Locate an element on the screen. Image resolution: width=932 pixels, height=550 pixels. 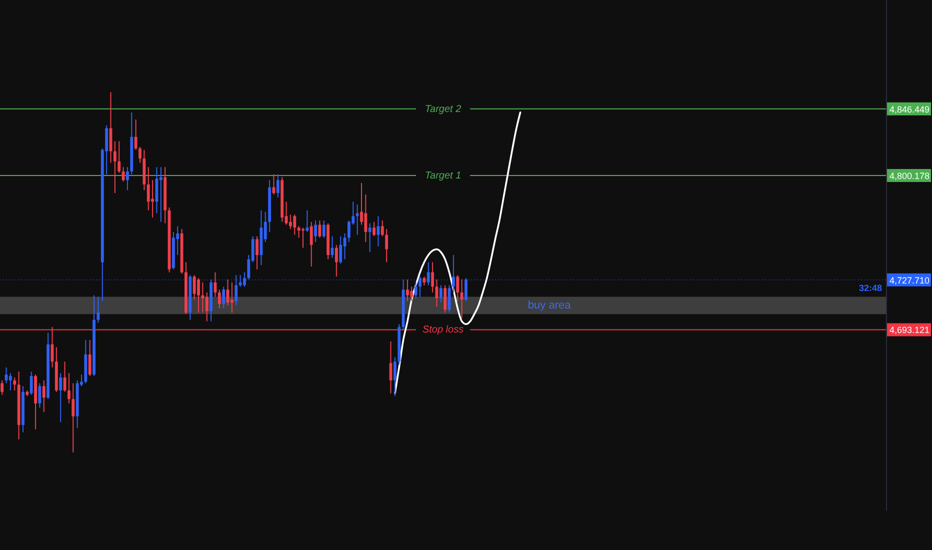
annotation: 32:48 is located at coordinates (870, 287).